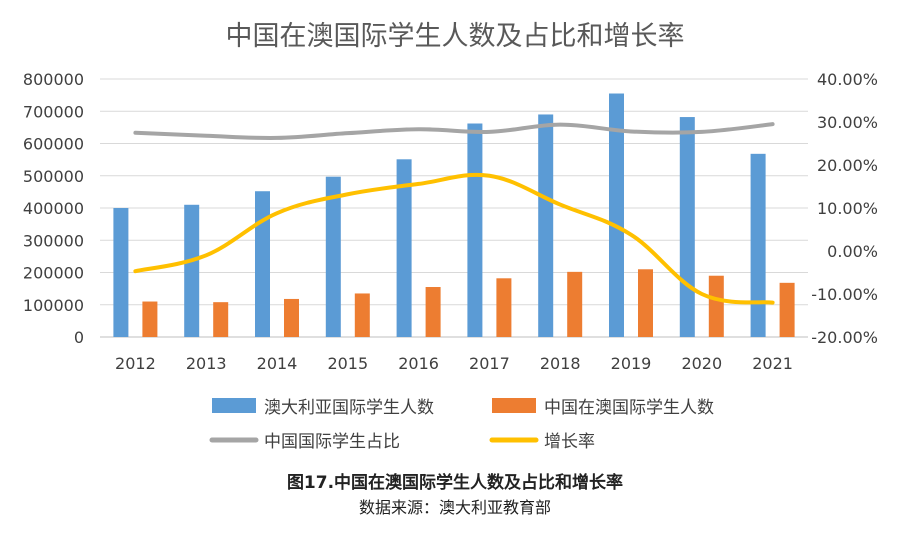 This screenshot has height=536, width=900. What do you see at coordinates (332, 442) in the screenshot?
I see `legend-label: 中国国际学生占比` at bounding box center [332, 442].